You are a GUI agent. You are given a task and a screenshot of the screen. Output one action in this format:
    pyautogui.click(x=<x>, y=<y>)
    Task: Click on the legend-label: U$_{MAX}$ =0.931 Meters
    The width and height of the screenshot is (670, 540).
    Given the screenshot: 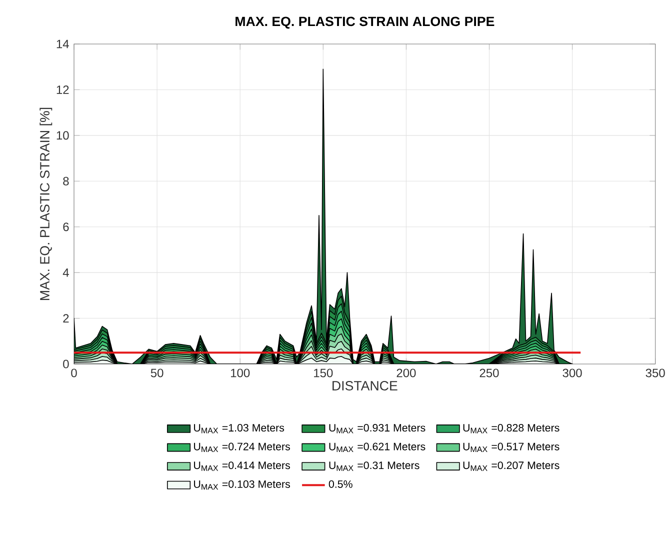 What is the action you would take?
    pyautogui.click(x=377, y=429)
    